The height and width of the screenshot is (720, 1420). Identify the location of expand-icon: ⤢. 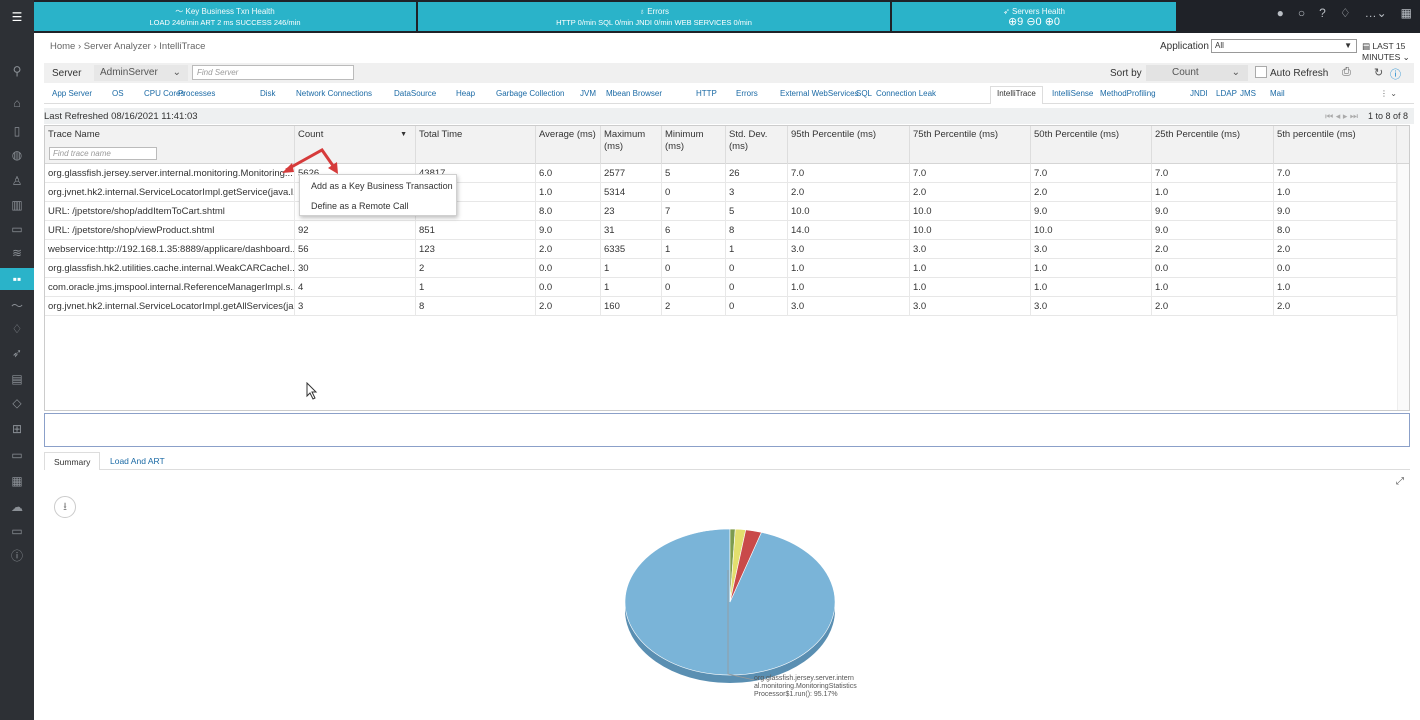
(1400, 481).